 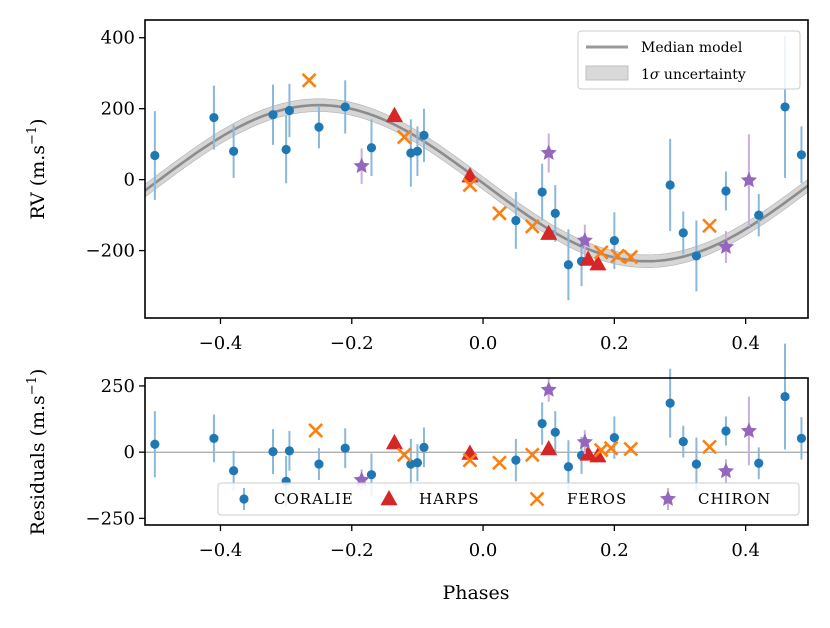 I want to click on residuals-y-axis-label-main: Residuals (m.s, so click(x=38, y=465).